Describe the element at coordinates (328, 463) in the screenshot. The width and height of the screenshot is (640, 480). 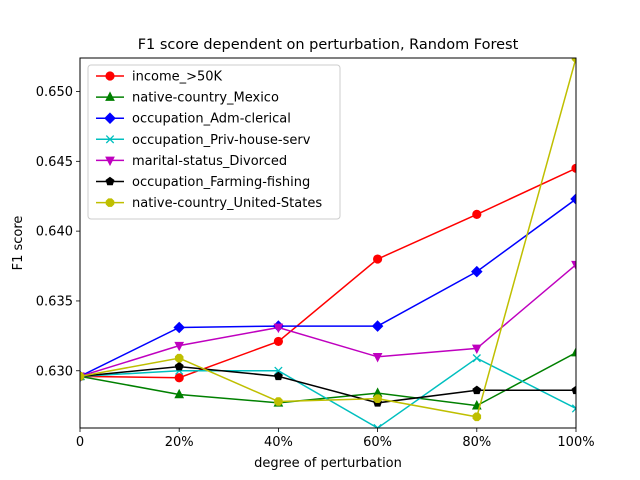
I see `x-axis-label: degree of perturbation` at that location.